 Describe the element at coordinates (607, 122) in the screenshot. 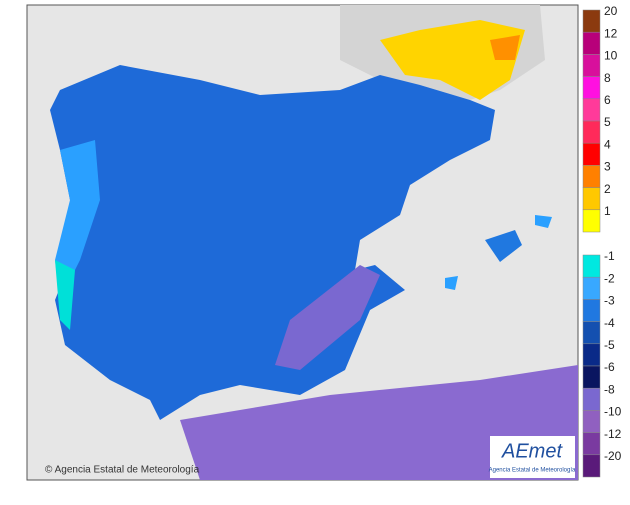

I see `legend-label: 5` at that location.